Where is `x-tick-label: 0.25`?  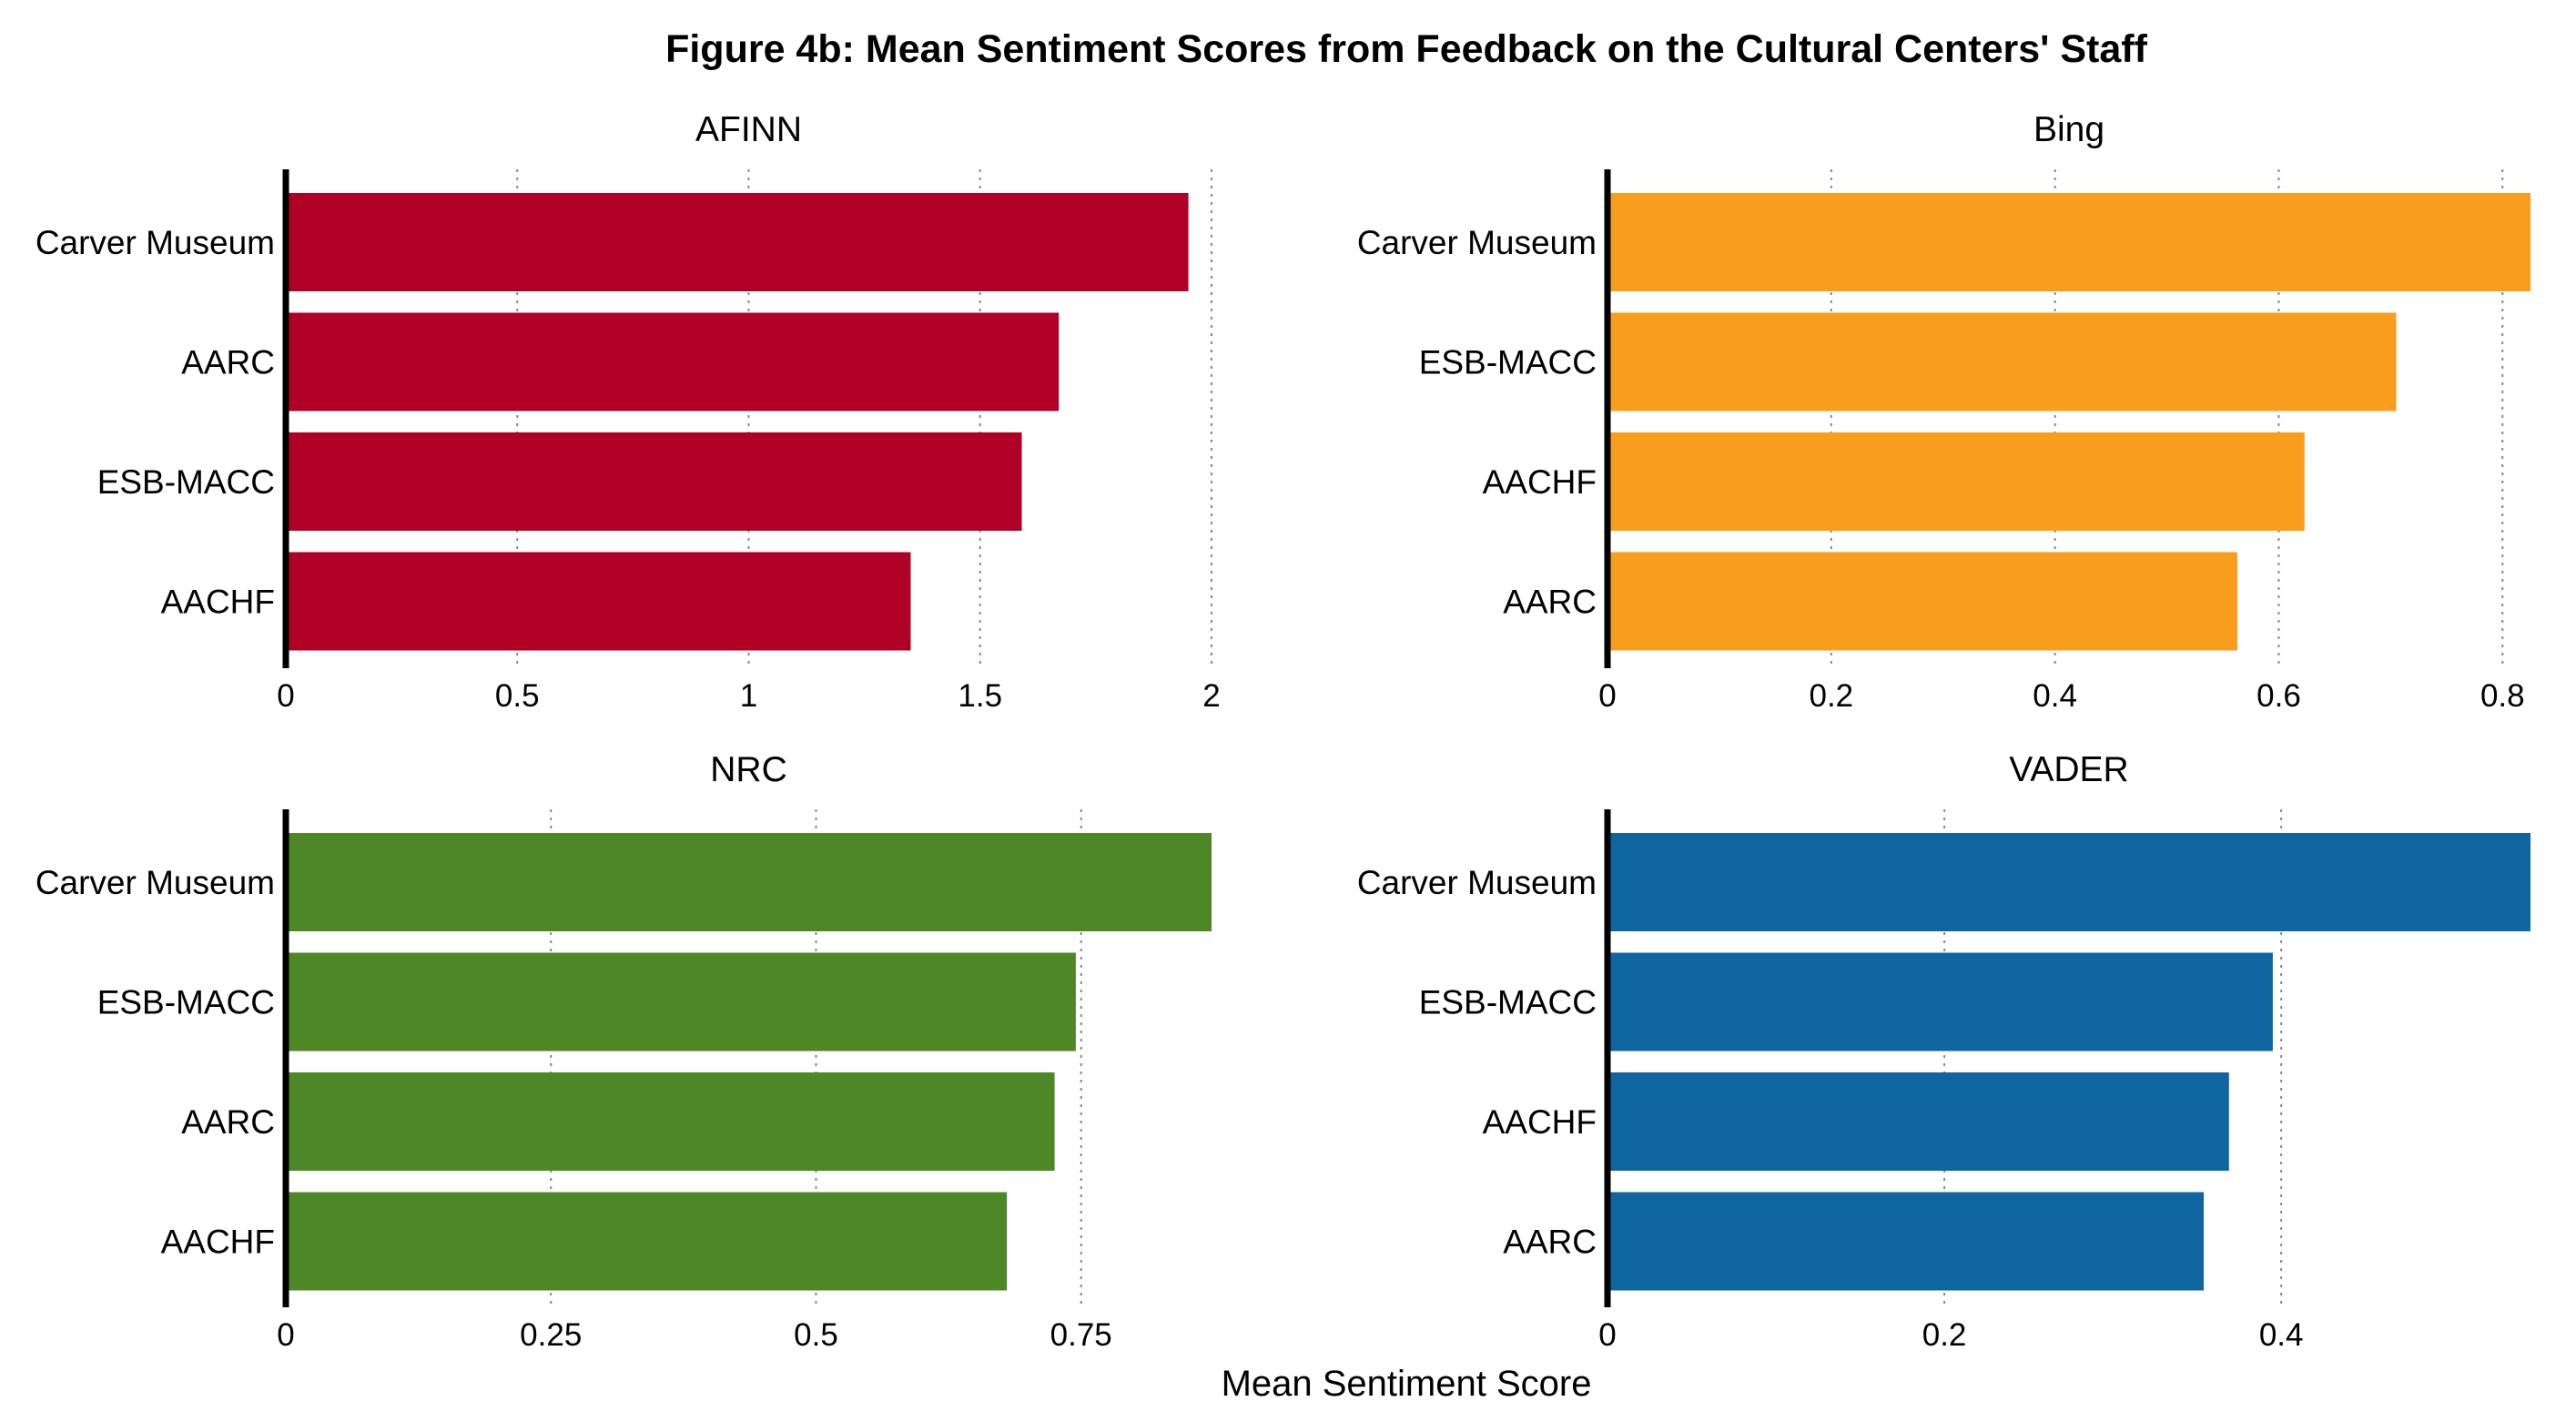 x-tick-label: 0.25 is located at coordinates (551, 1335).